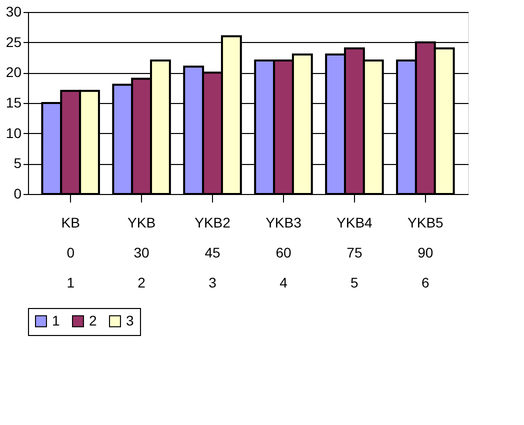 This screenshot has width=524, height=425. What do you see at coordinates (284, 252) in the screenshot?
I see `x-tick-label: YKB3 60 4` at bounding box center [284, 252].